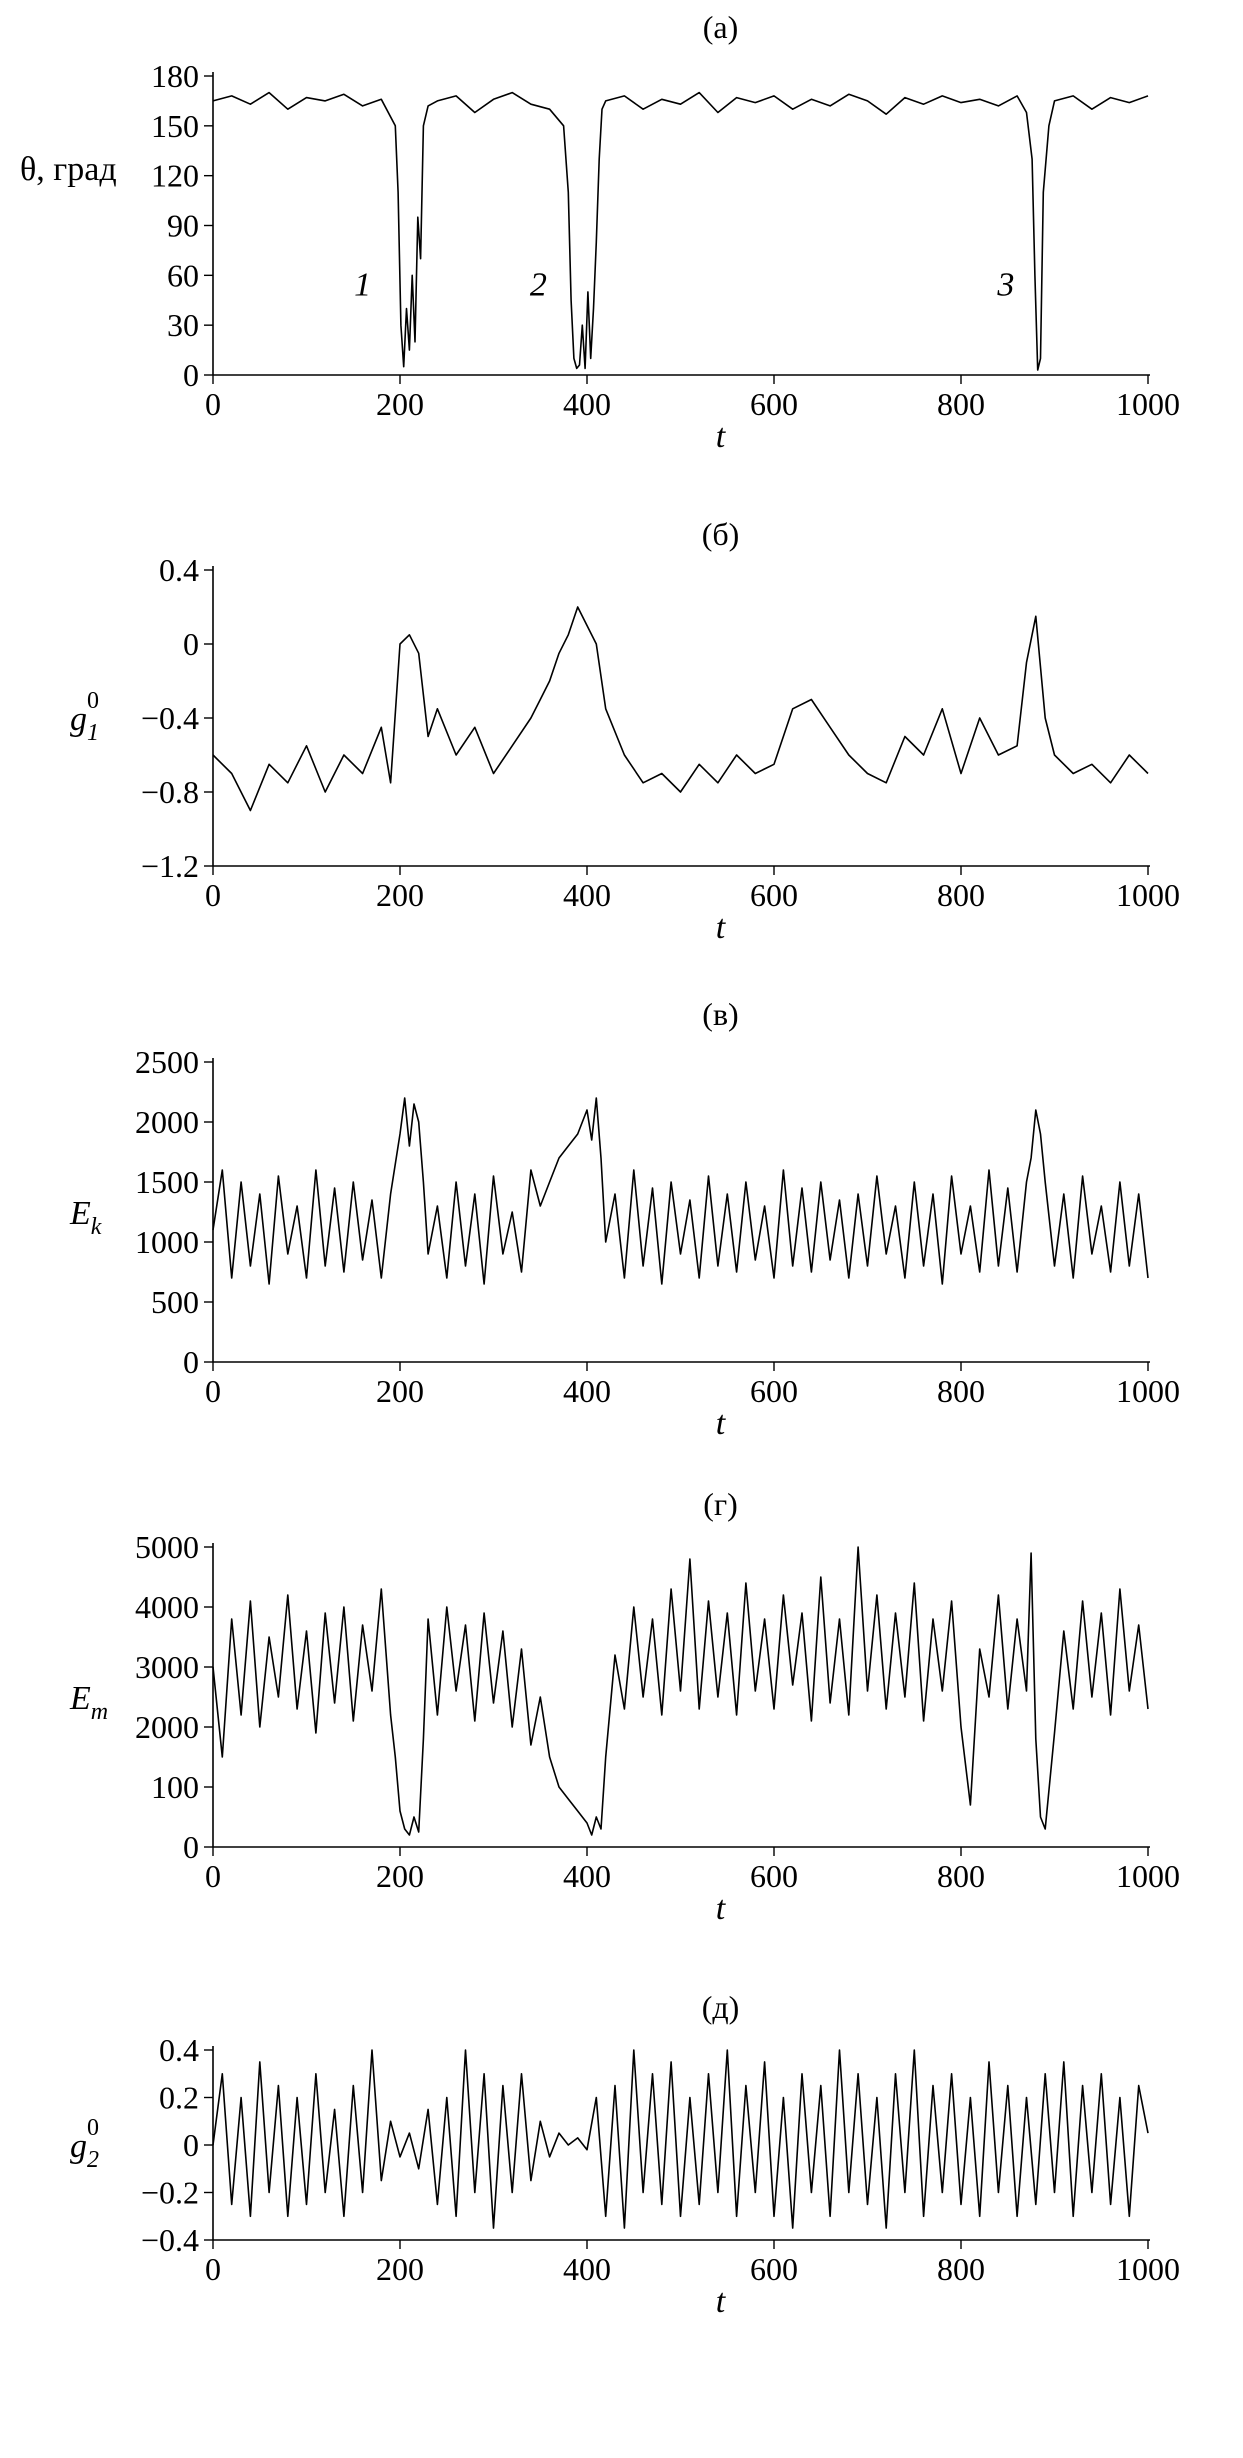 The height and width of the screenshot is (2458, 1243). I want to click on y-tick-label: 150, so click(175, 126).